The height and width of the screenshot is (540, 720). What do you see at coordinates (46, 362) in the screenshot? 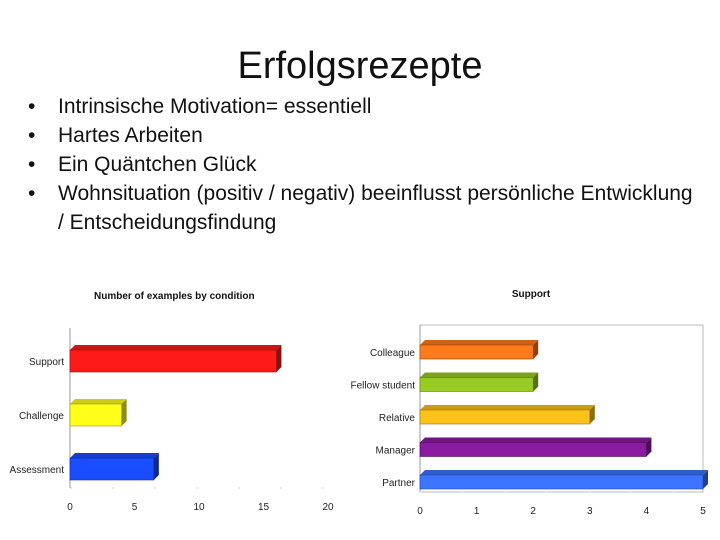
I see `category-label: Support` at bounding box center [46, 362].